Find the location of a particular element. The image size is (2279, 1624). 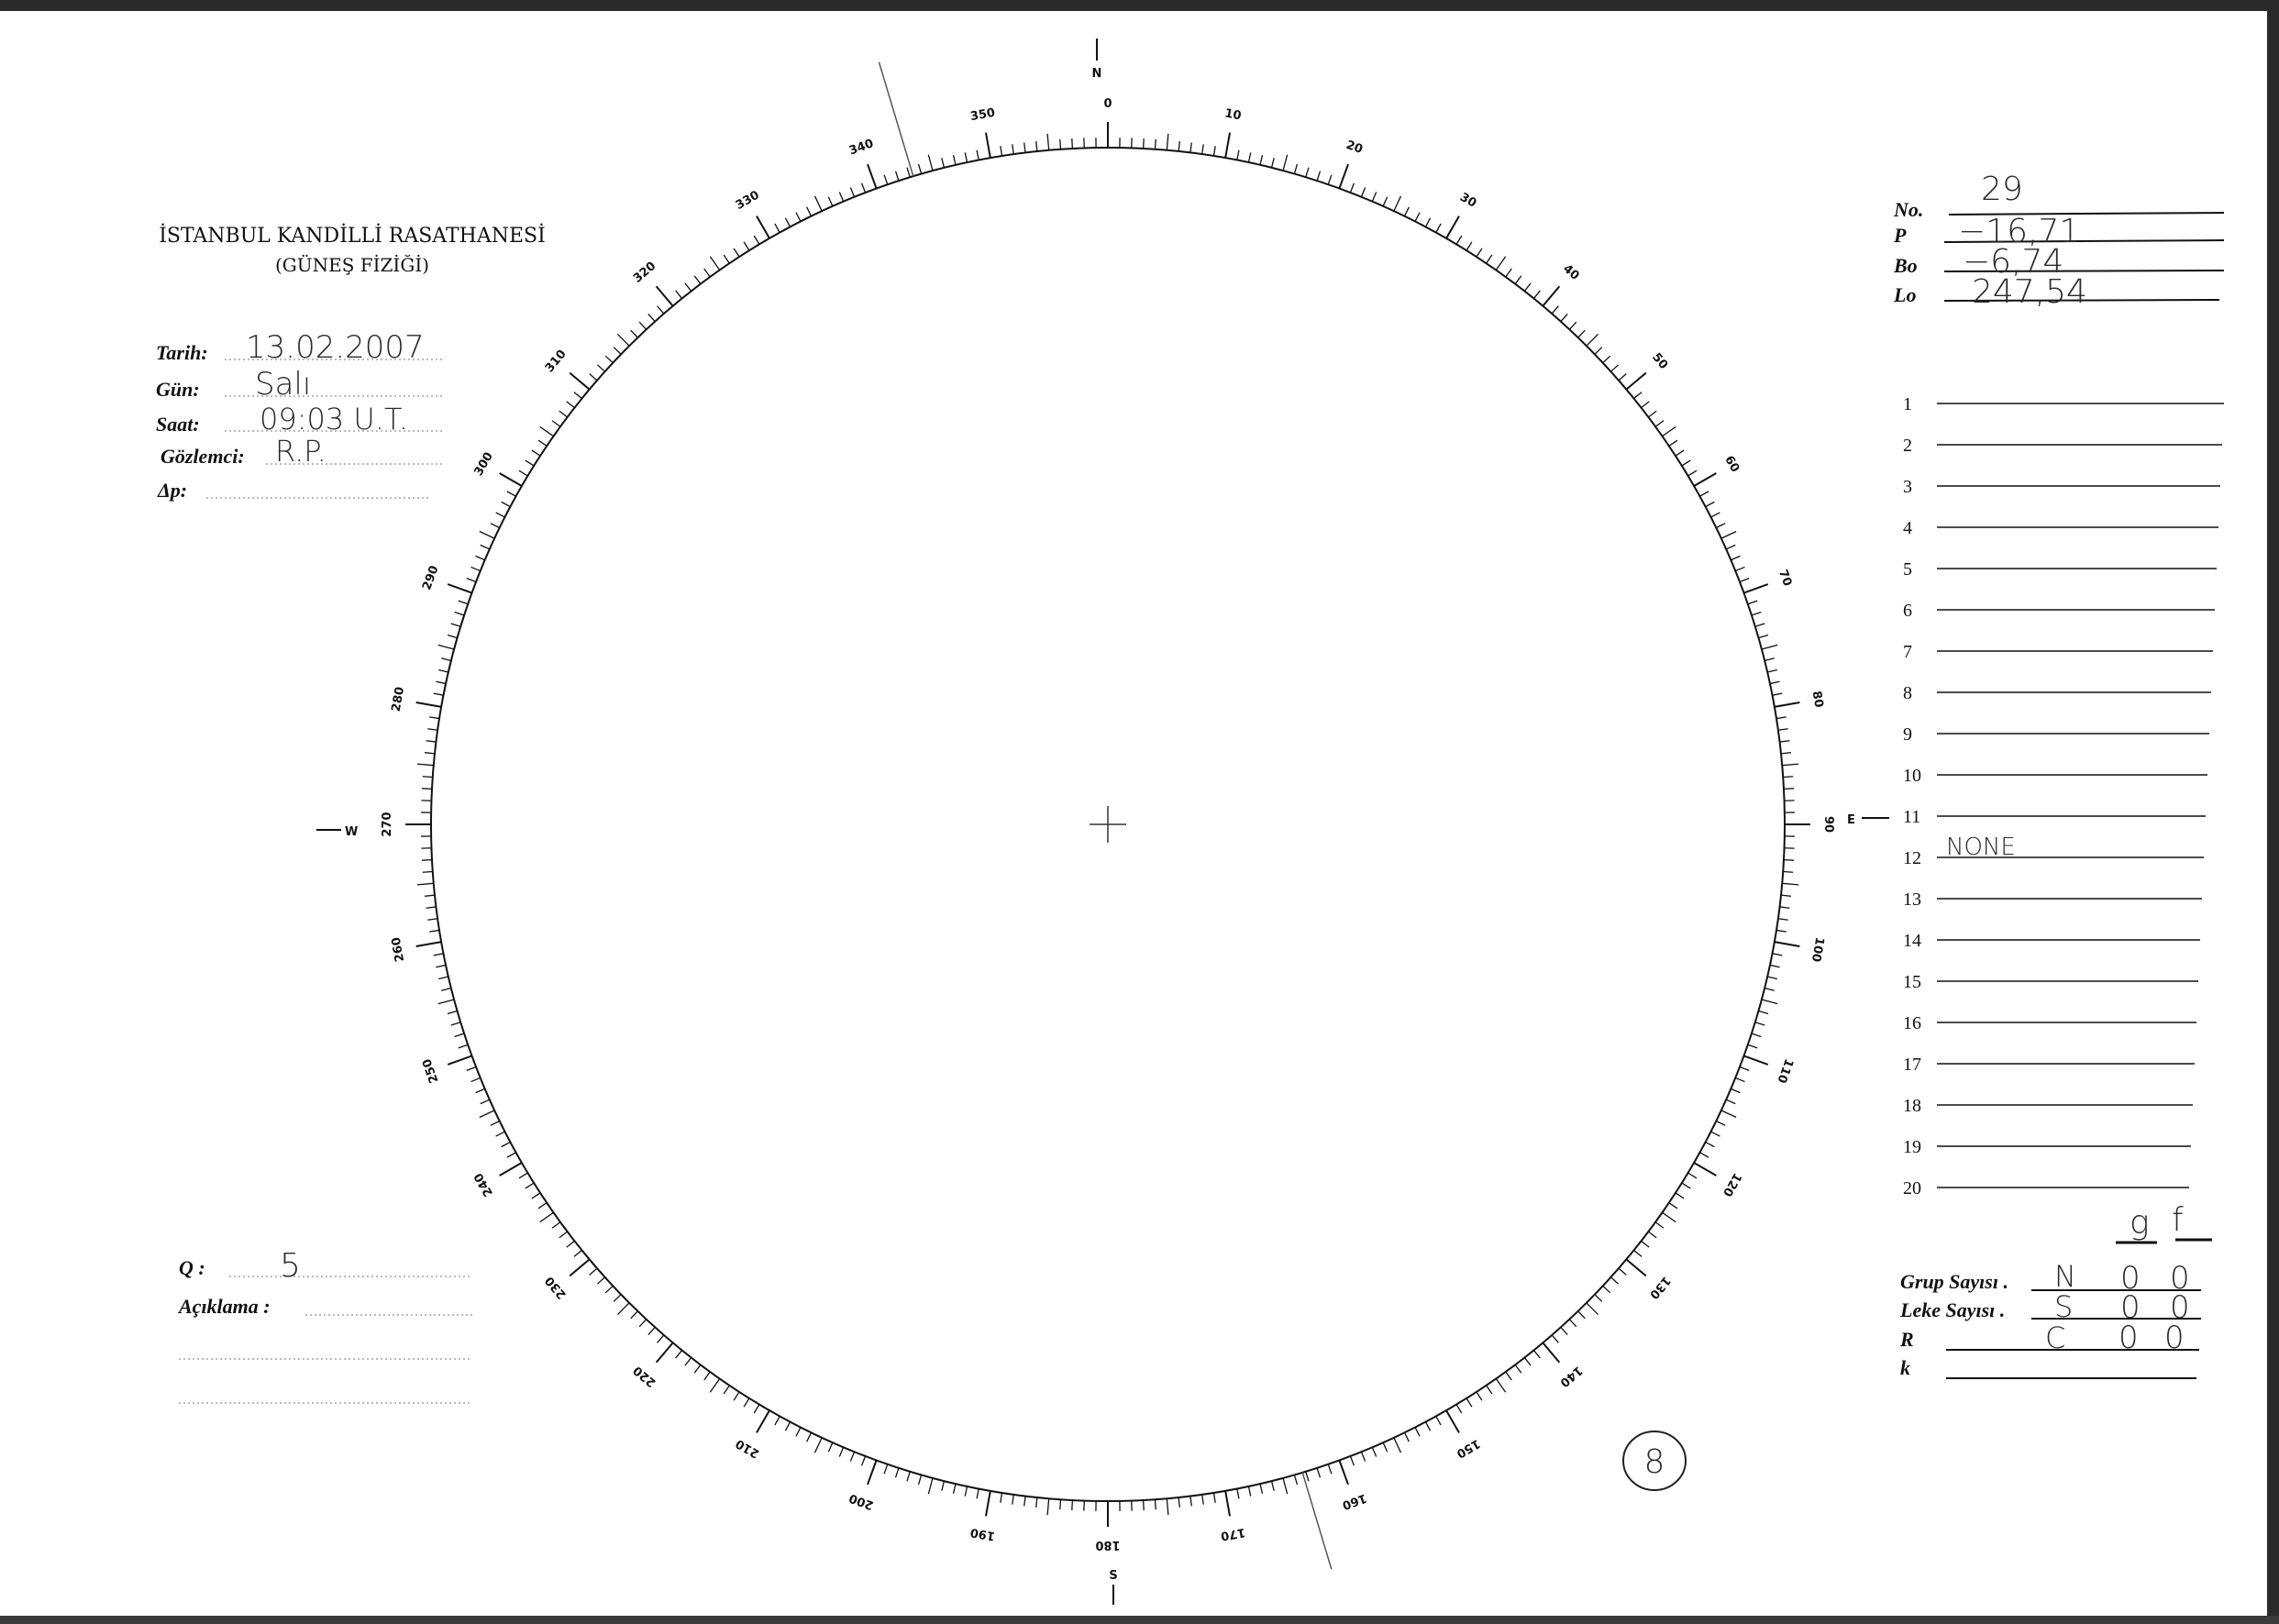

dial-tick-label: 210 is located at coordinates (748, 1448).